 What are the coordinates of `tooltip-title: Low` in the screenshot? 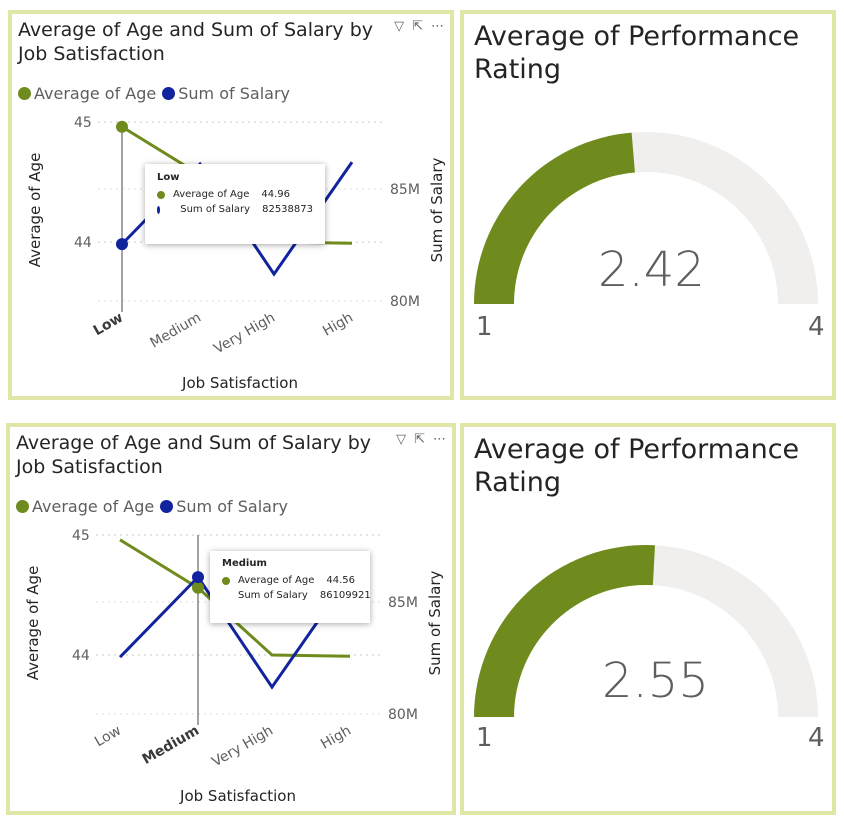 It's located at (168, 177).